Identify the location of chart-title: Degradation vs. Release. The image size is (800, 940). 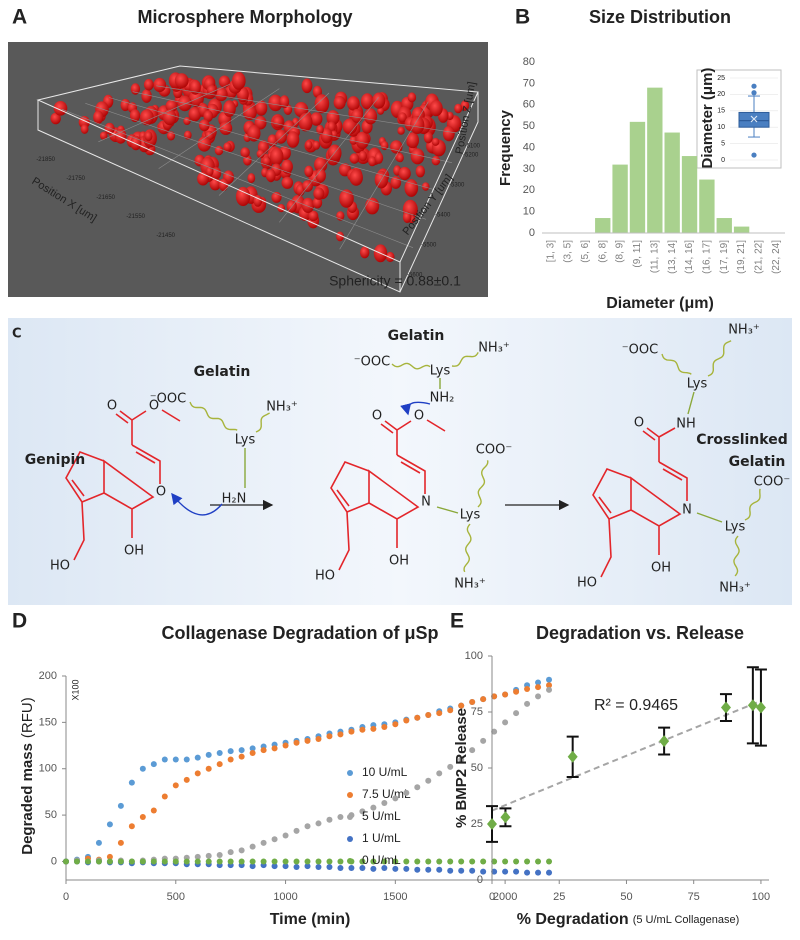
(640, 633).